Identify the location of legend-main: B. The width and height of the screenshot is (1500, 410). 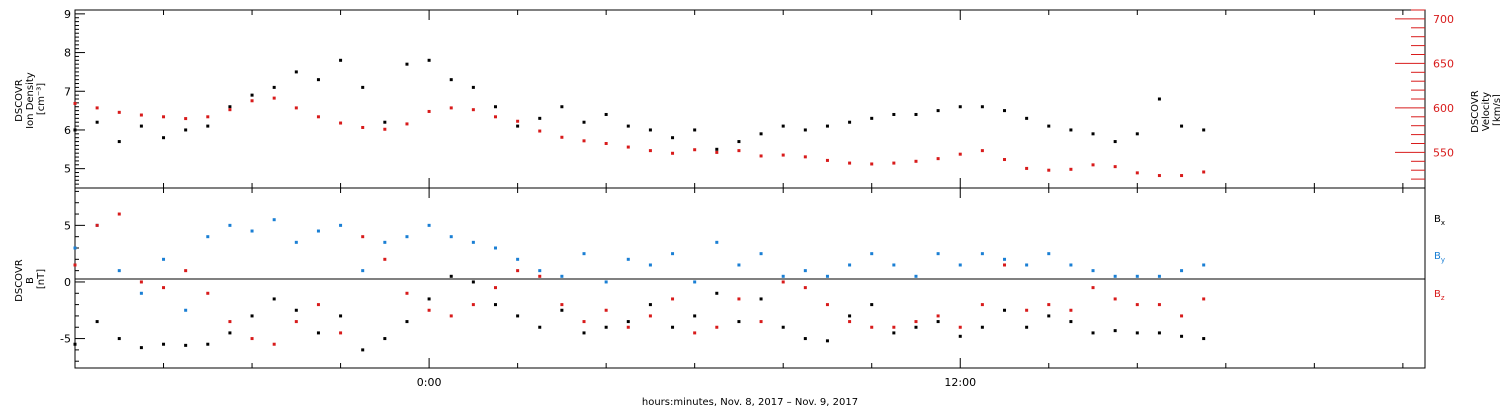
(1437, 219).